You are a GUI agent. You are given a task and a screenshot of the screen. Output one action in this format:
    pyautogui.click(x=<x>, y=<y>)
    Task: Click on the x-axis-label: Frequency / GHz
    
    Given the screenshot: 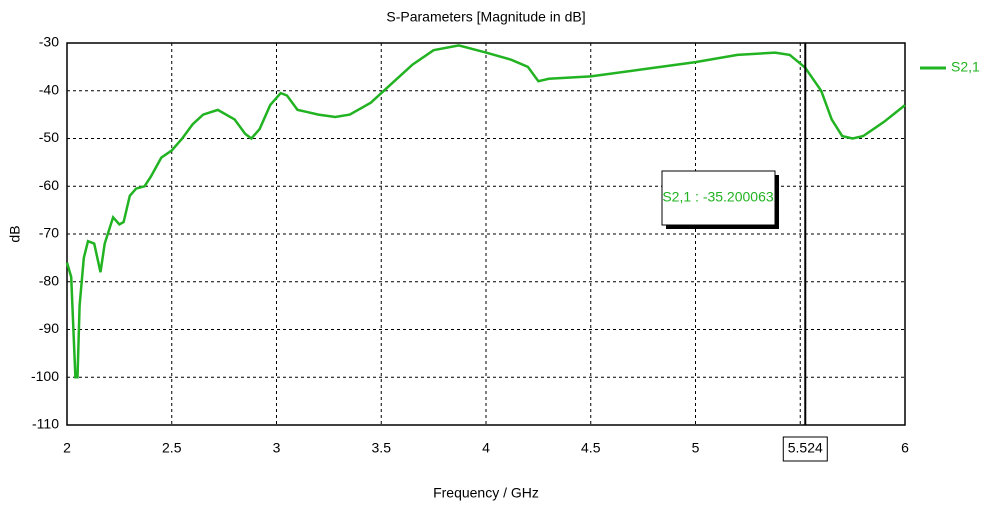 What is the action you would take?
    pyautogui.click(x=486, y=493)
    